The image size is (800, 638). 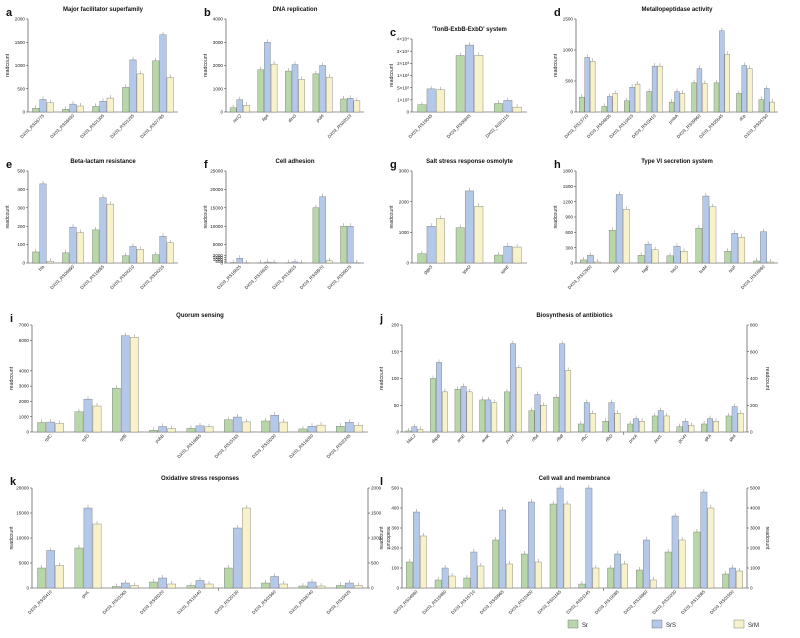 What do you see at coordinates (403, 75) in the screenshot?
I see `y-tick-label: 1×10³` at bounding box center [403, 75].